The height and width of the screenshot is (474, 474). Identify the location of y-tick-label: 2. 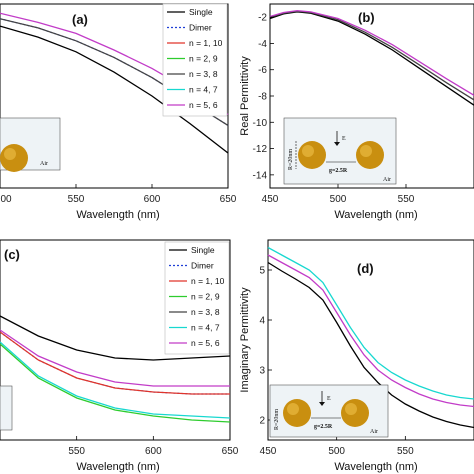
(262, 421).